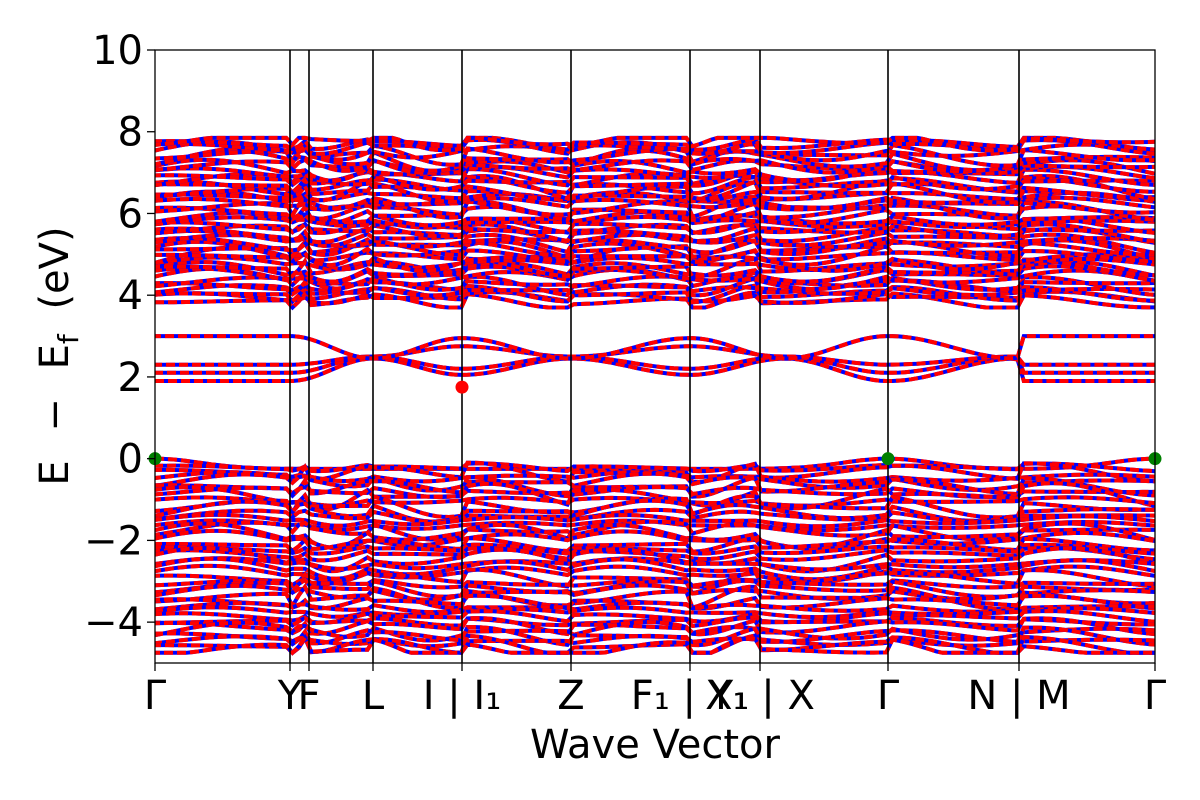  Describe the element at coordinates (130, 378) in the screenshot. I see `y-tick-label: 2` at that location.